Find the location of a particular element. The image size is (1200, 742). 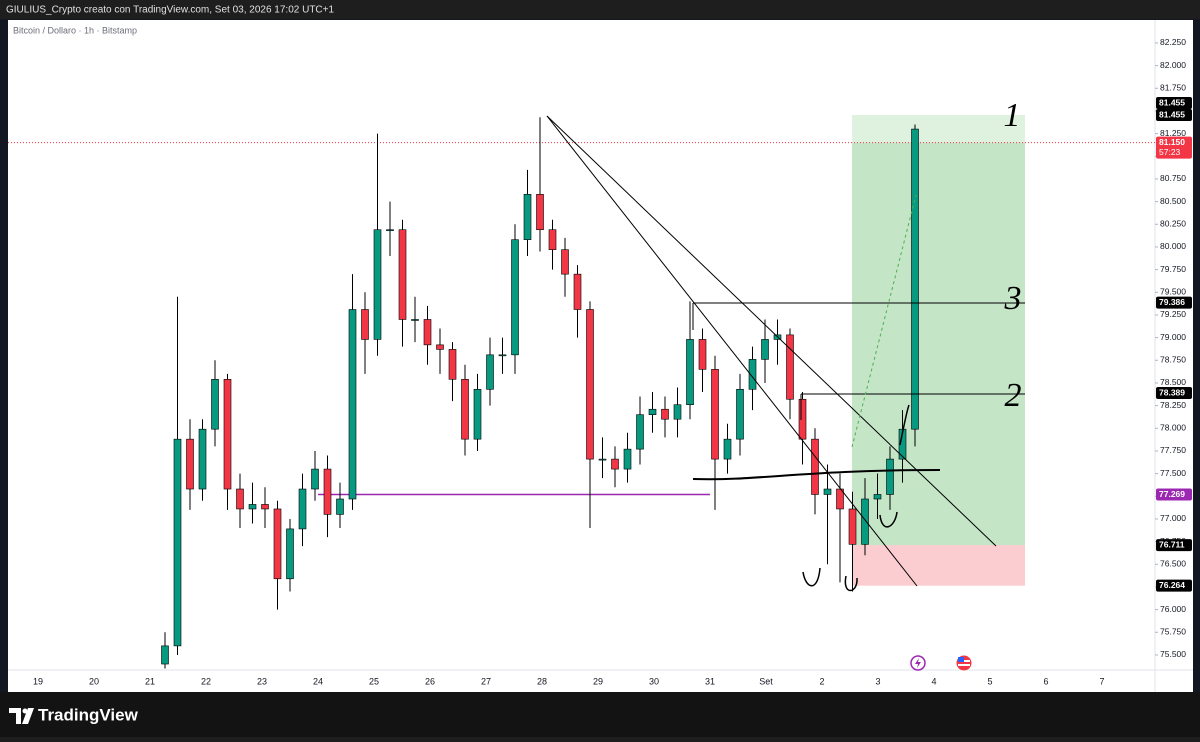

y-tick-label: 81.250 is located at coordinates (1173, 133).